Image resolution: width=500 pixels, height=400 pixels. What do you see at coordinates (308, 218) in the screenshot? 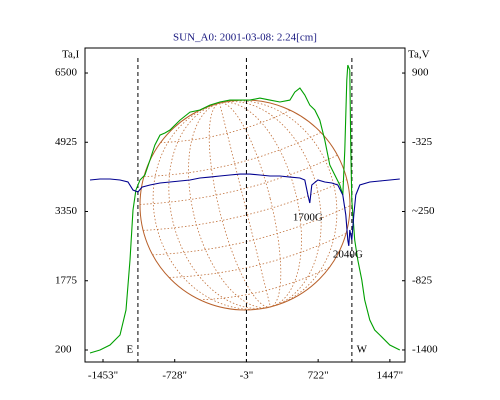
I see `annotation: 1700G` at bounding box center [308, 218].